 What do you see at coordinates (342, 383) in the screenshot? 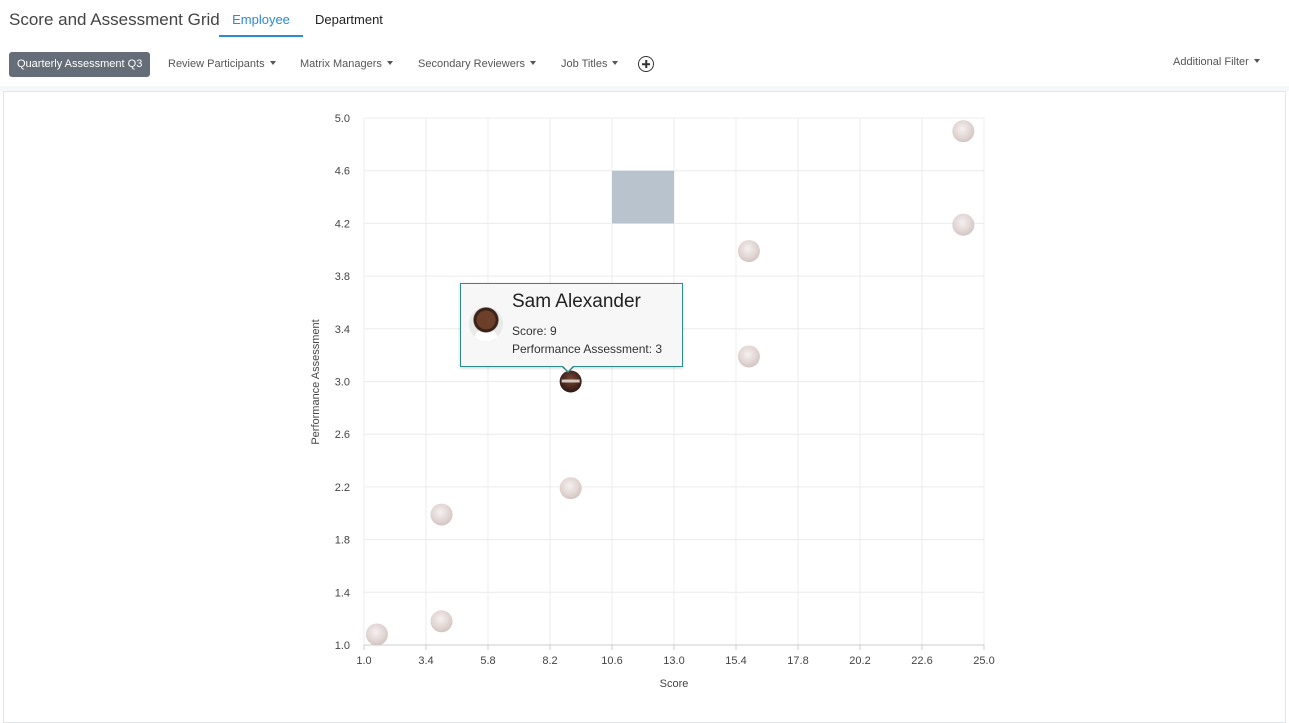
I see `y-tick-label: 3.0` at bounding box center [342, 383].